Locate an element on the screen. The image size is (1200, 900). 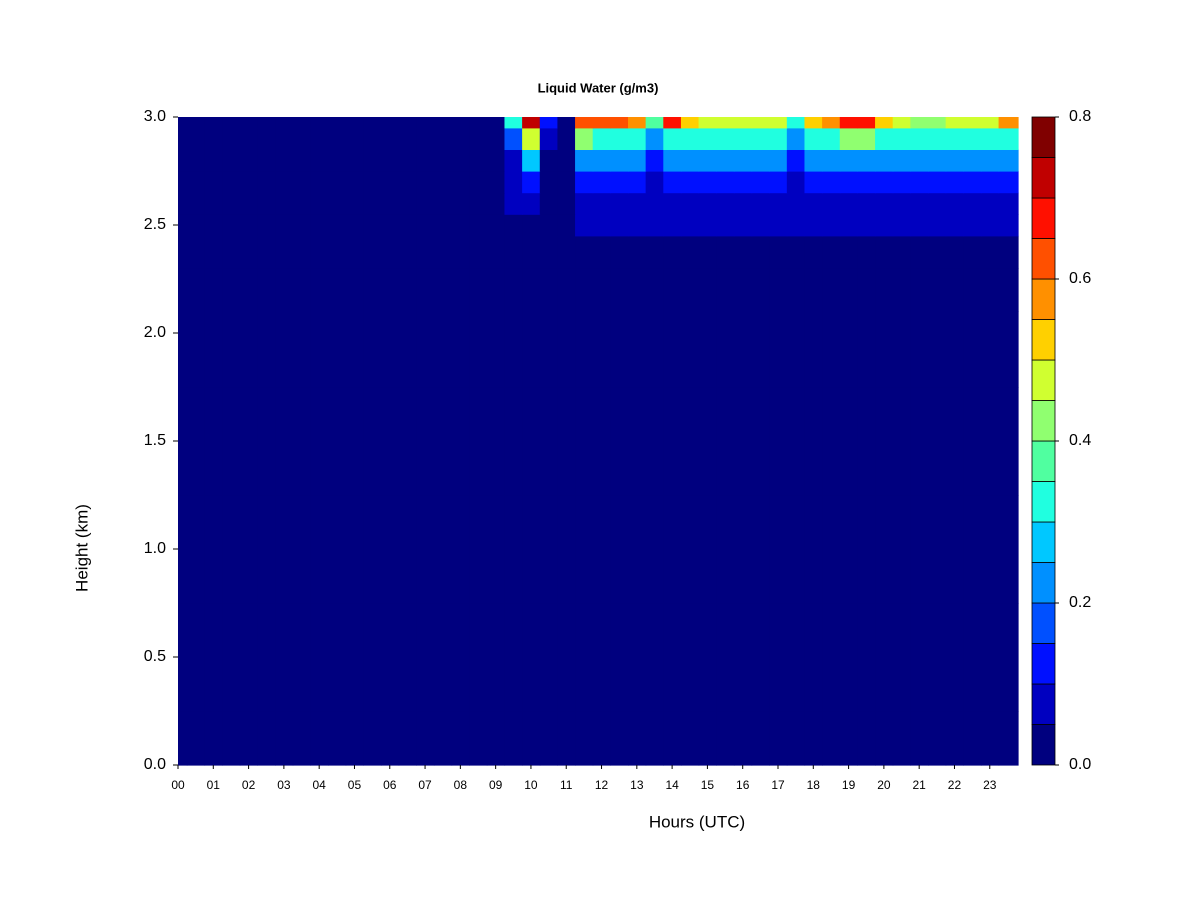
x-axis-label: Hours (UTC) is located at coordinates (697, 821).